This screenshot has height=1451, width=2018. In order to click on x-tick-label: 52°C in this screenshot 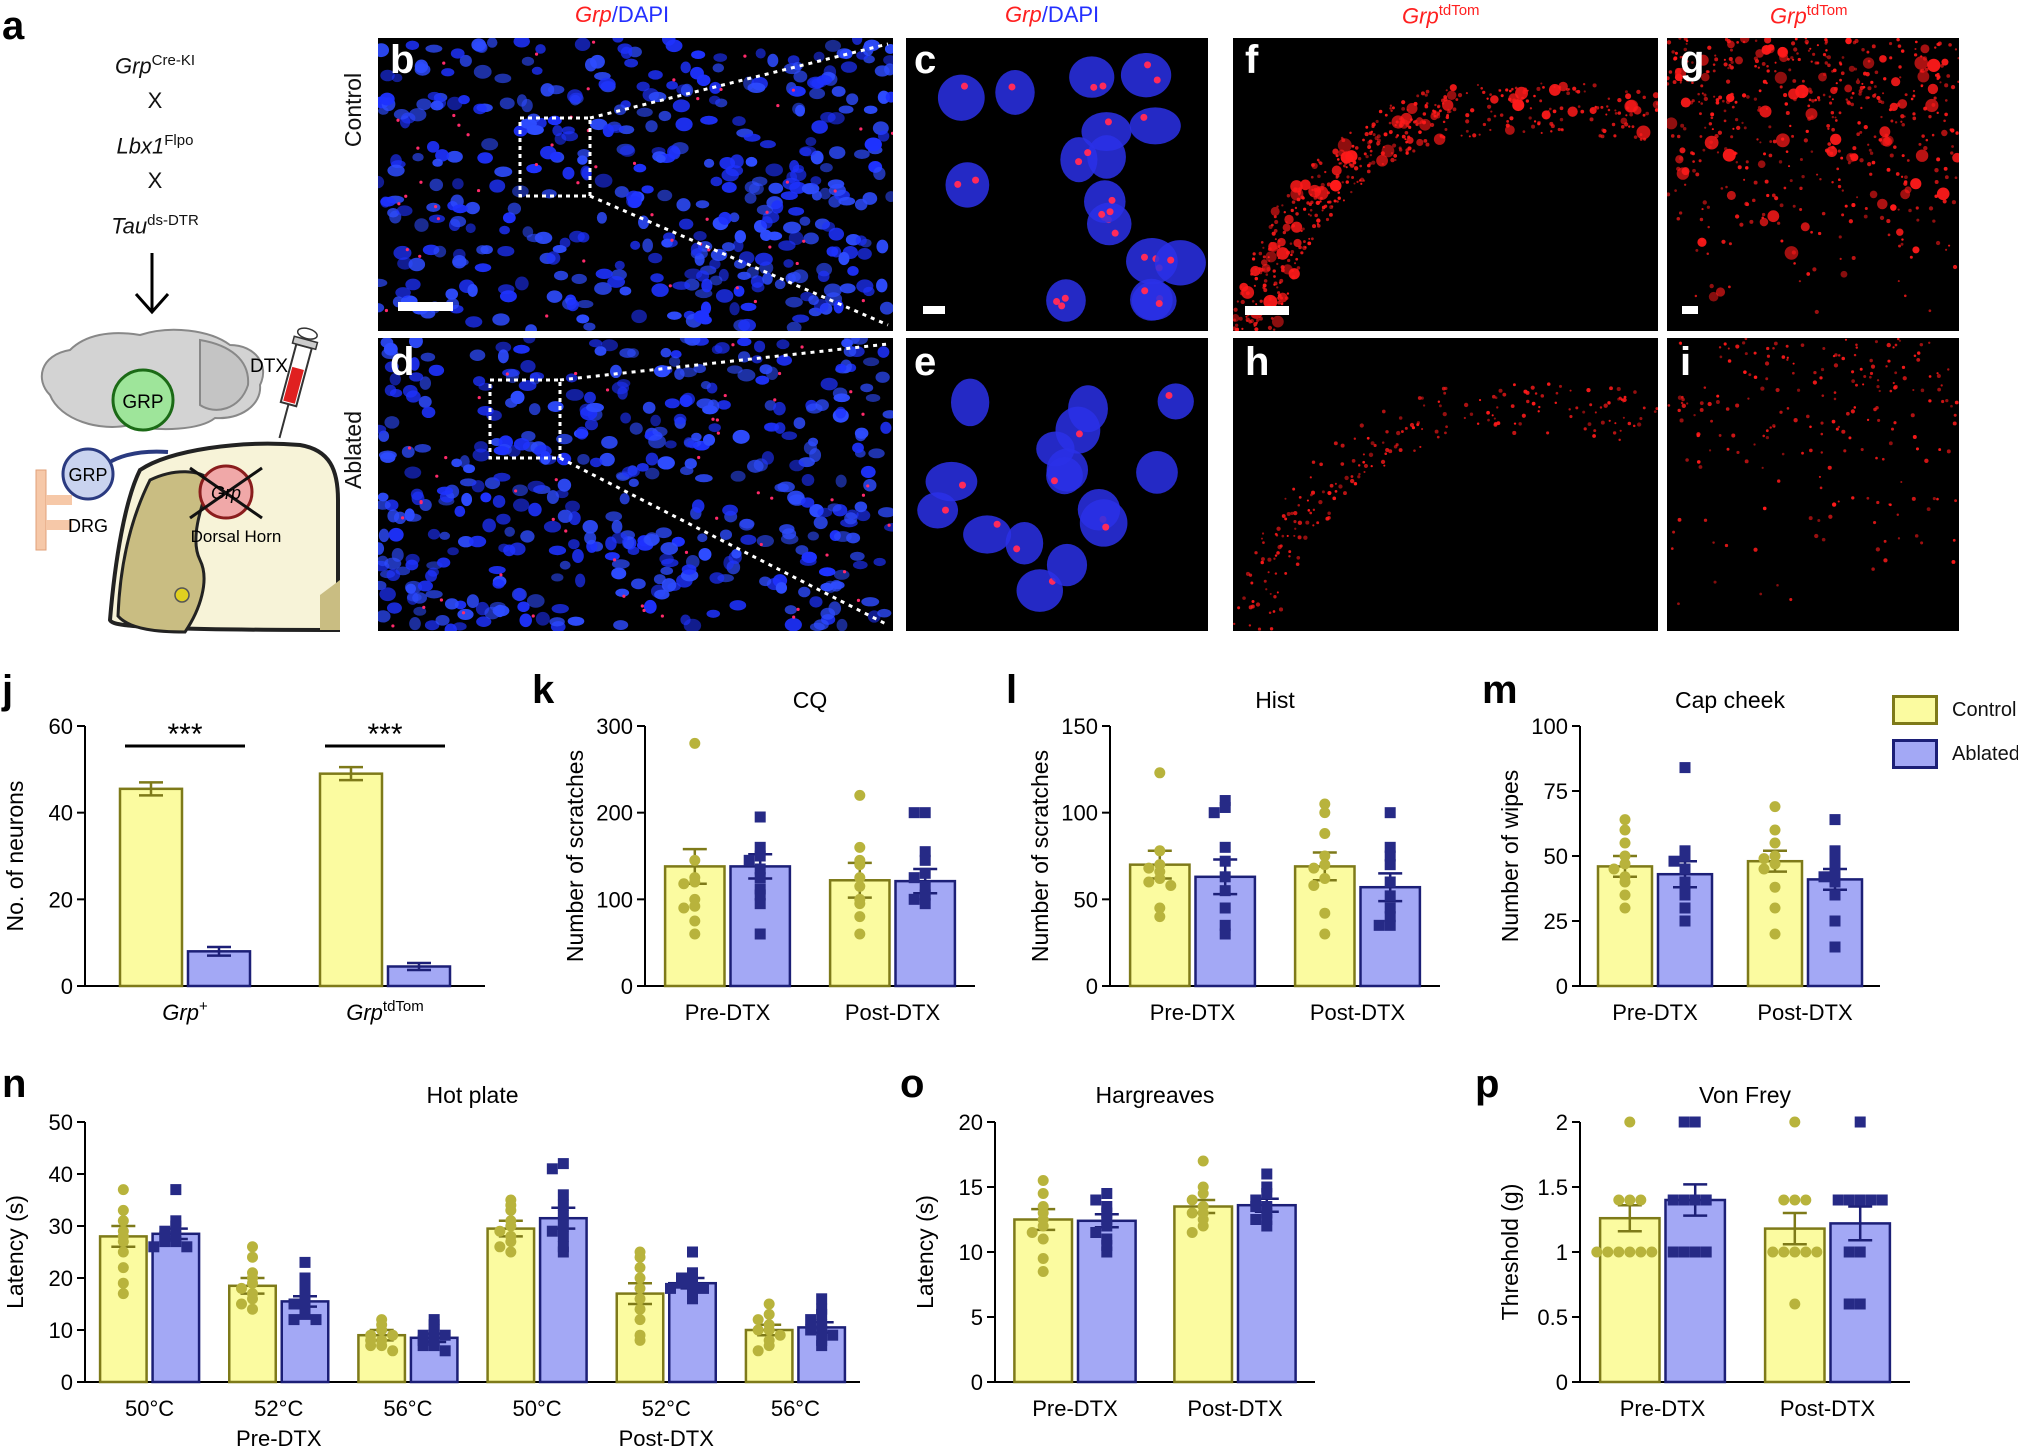, I will do `click(666, 1408)`.